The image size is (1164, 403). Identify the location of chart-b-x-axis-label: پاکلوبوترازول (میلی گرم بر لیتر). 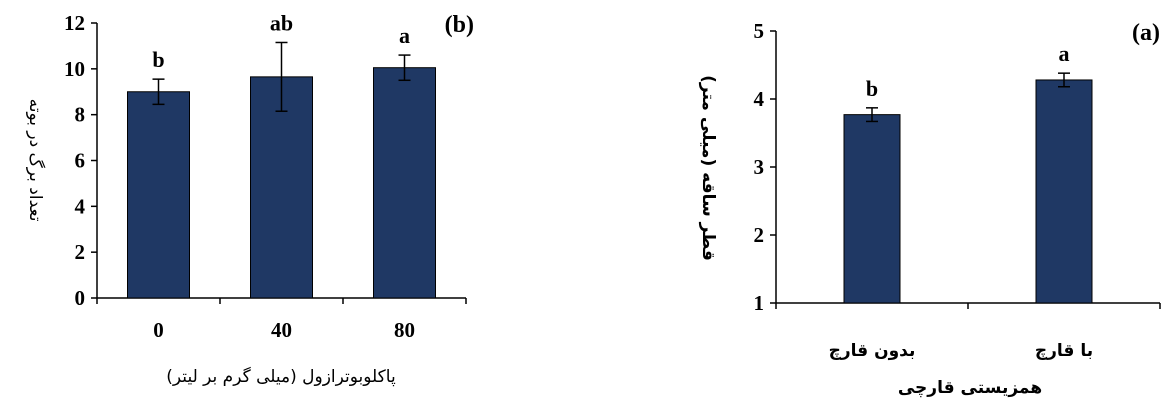
(281, 376).